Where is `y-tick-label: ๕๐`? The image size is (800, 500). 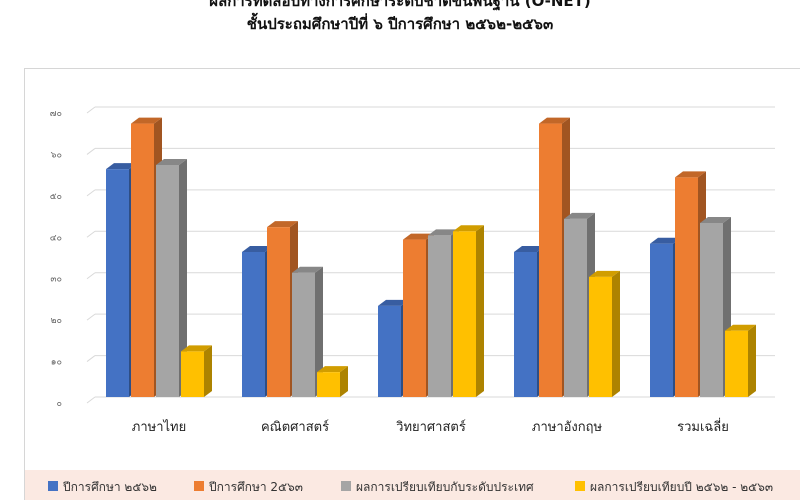
y-tick-label: ๕๐ is located at coordinates (56, 197).